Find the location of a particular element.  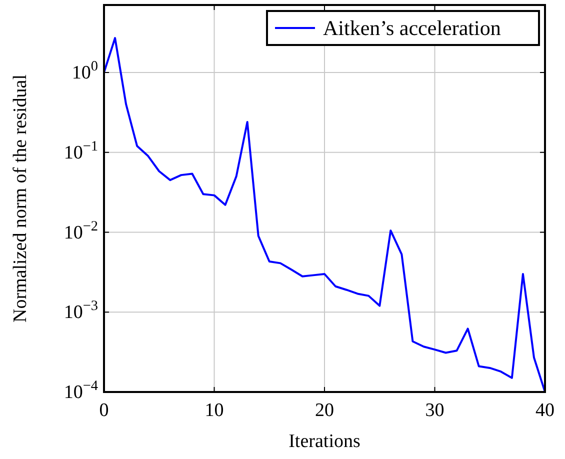

y-tick-label: 10$^{−2}$ is located at coordinates (81, 231).